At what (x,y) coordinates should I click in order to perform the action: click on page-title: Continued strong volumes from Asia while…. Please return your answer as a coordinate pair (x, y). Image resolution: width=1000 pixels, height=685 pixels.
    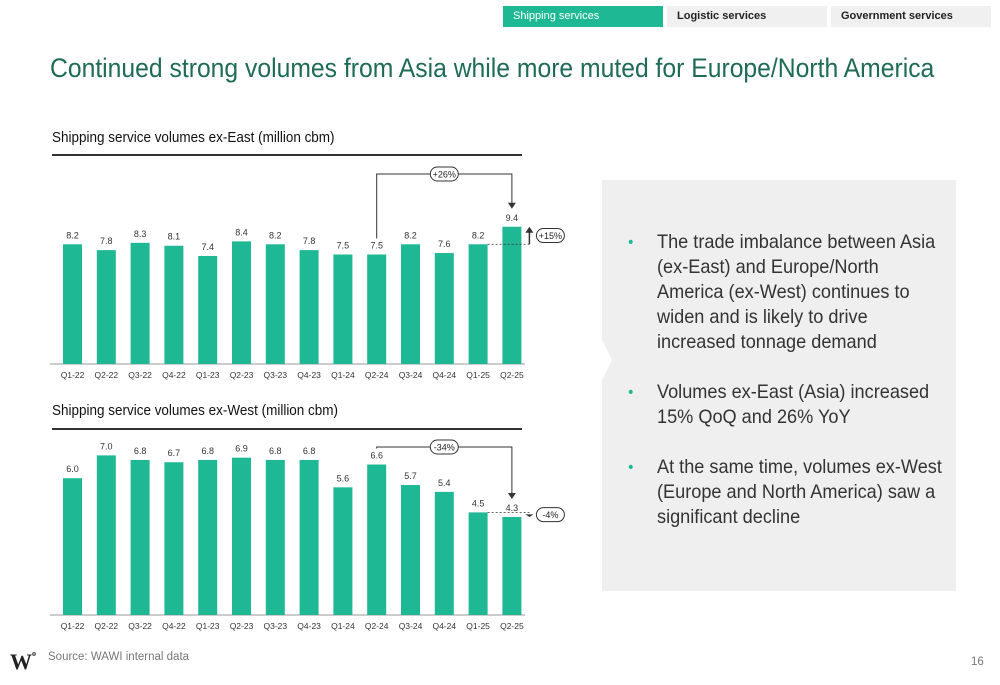
    Looking at the image, I should click on (492, 68).